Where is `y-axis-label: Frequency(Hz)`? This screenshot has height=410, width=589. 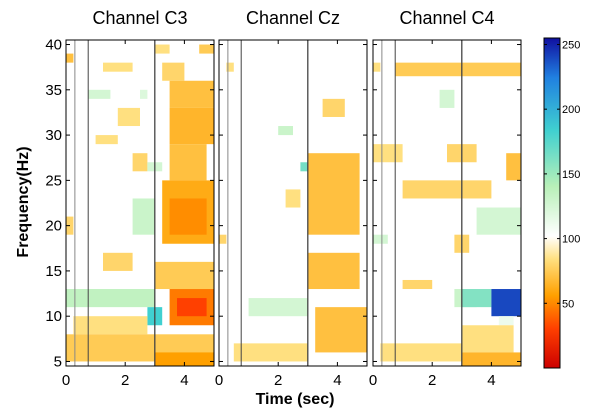 y-axis-label: Frequency(Hz) is located at coordinates (23, 201).